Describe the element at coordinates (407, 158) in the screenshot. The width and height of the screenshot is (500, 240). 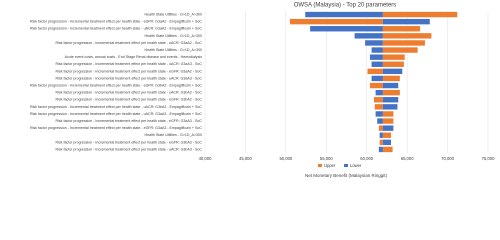
I see `x-tick-label: 65,000` at that location.